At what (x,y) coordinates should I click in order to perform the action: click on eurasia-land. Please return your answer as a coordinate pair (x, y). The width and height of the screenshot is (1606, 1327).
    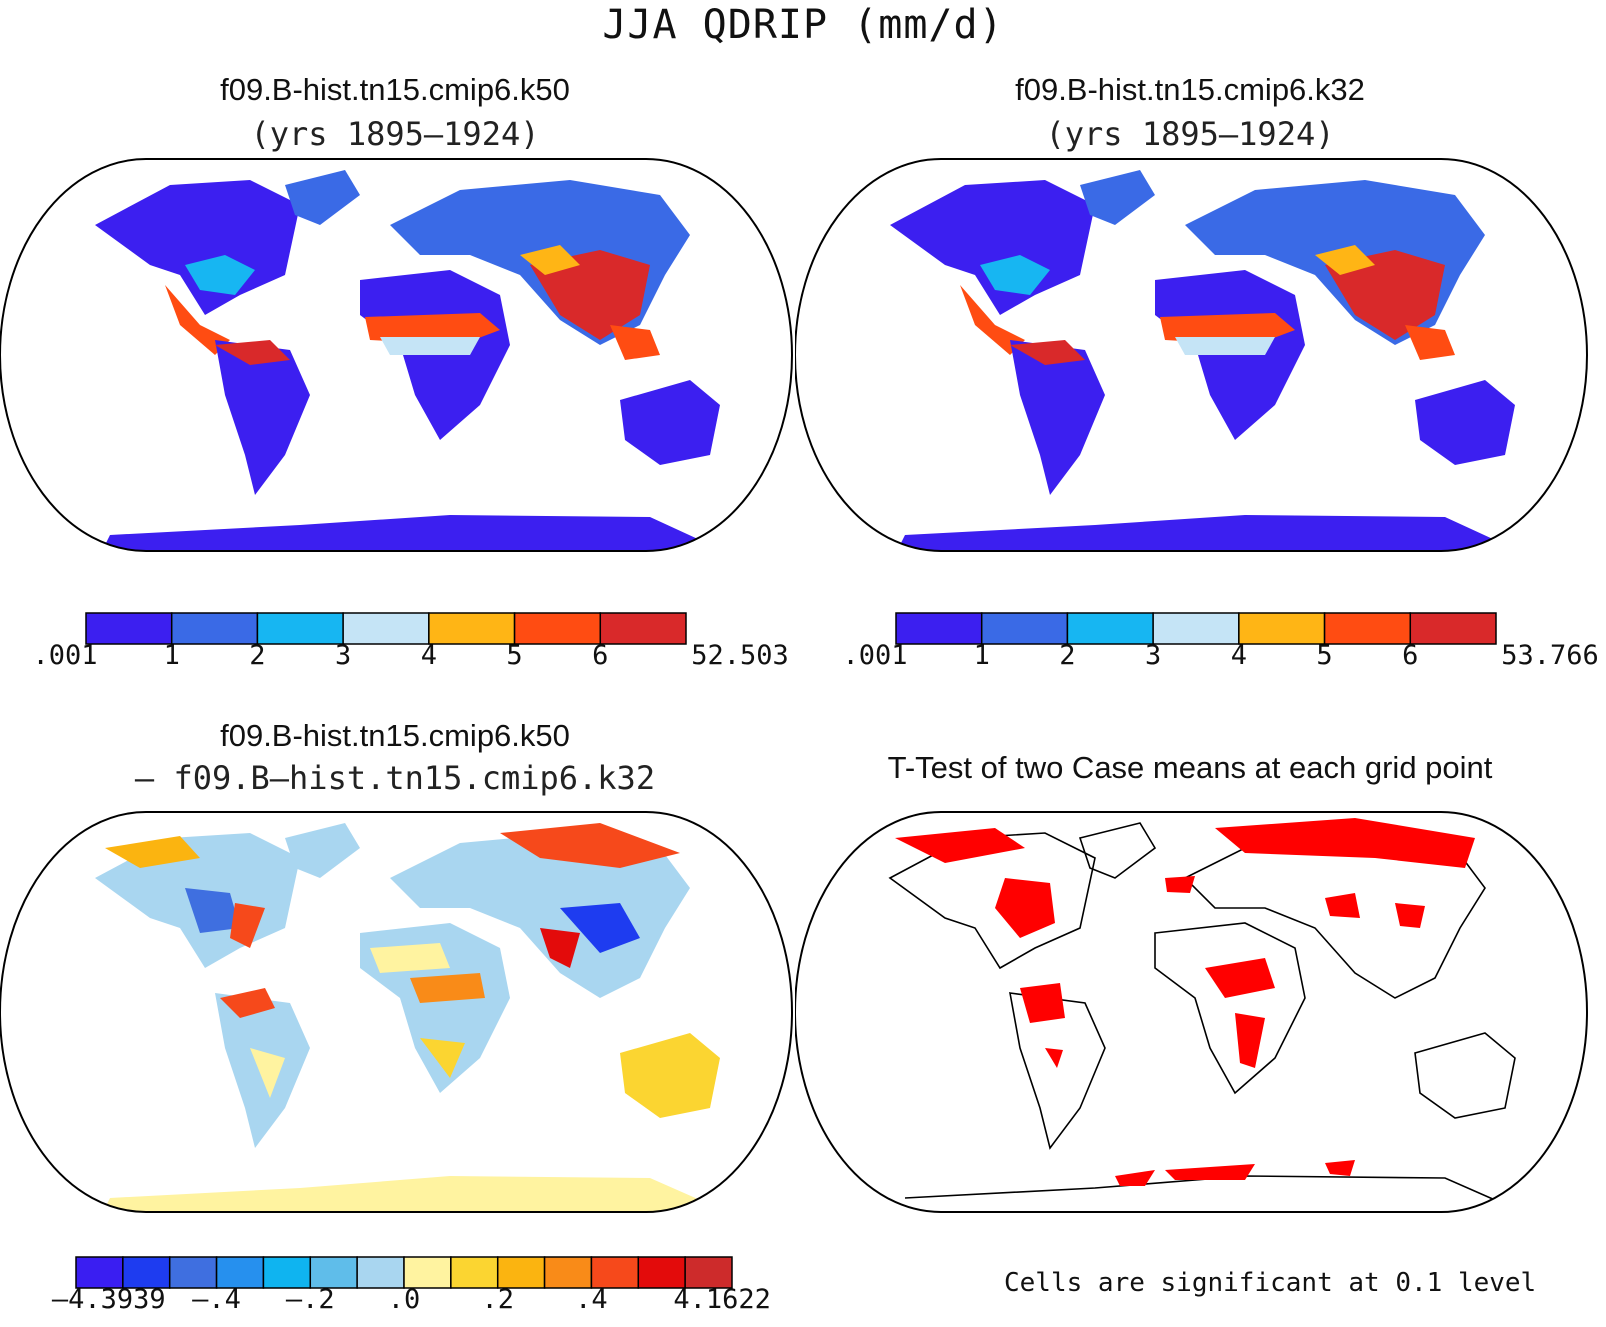
    Looking at the image, I should click on (540, 915).